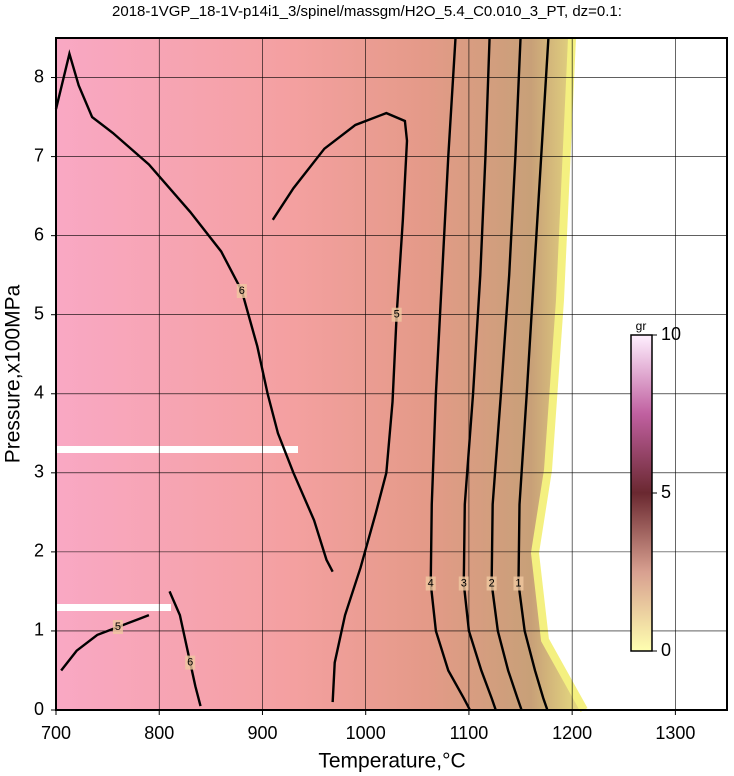 This screenshot has width=734, height=776. I want to click on y-tick-label: 8, so click(39, 76).